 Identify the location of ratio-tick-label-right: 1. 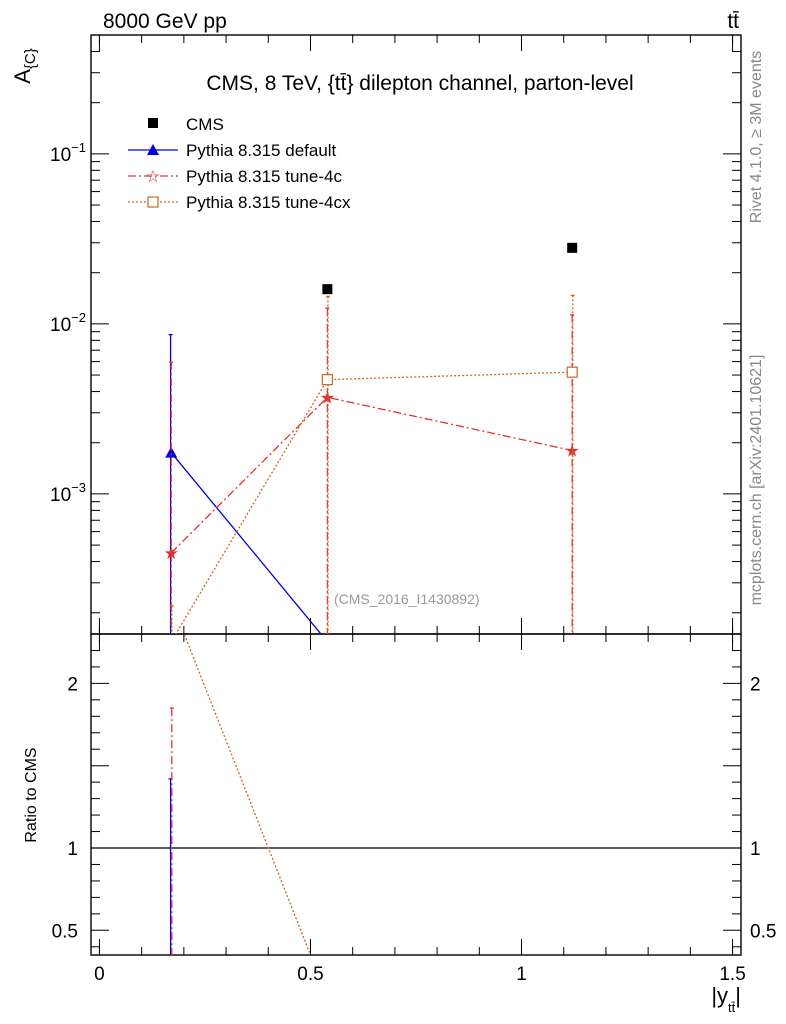
(755, 849).